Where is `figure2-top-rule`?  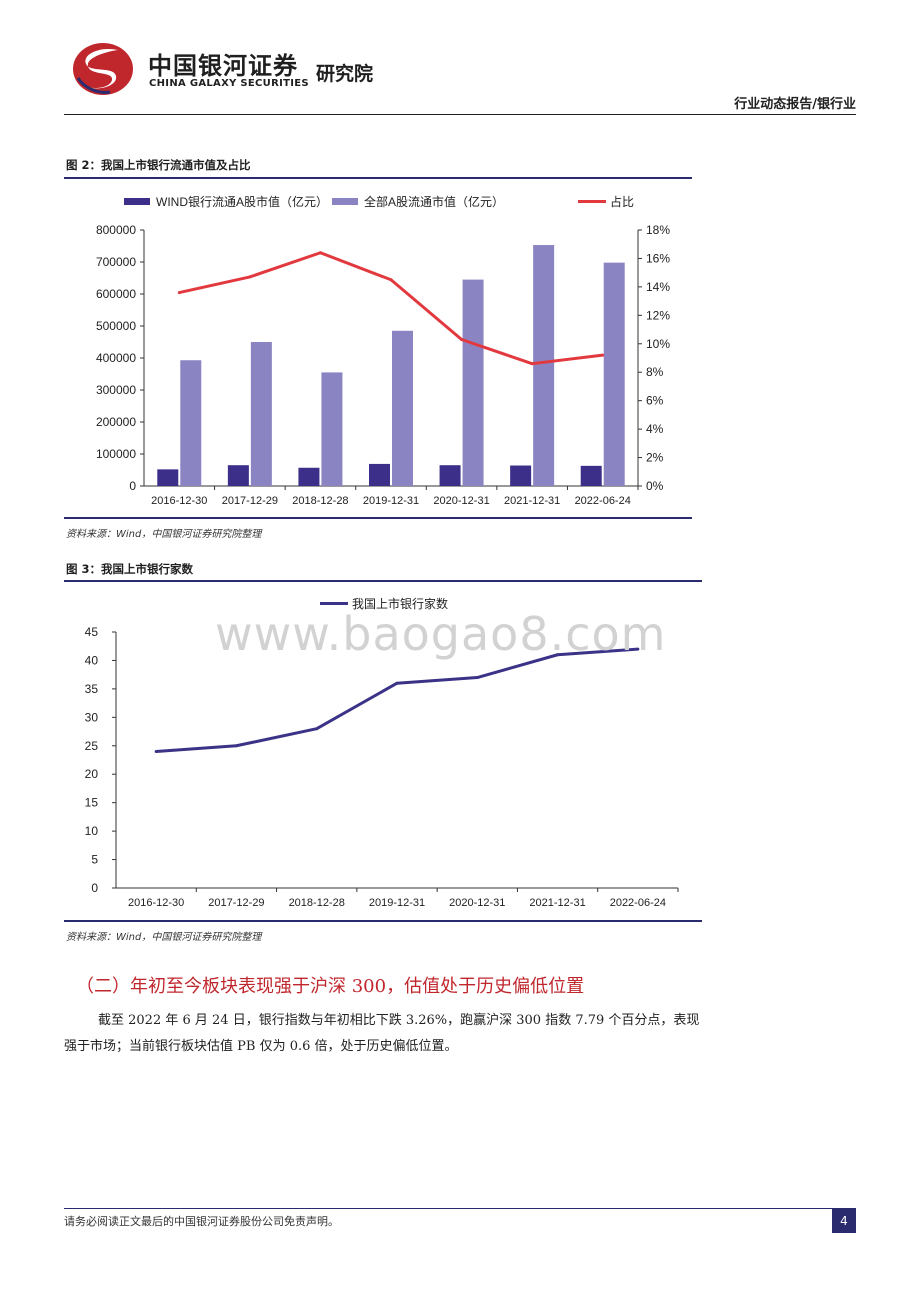 figure2-top-rule is located at coordinates (378, 178).